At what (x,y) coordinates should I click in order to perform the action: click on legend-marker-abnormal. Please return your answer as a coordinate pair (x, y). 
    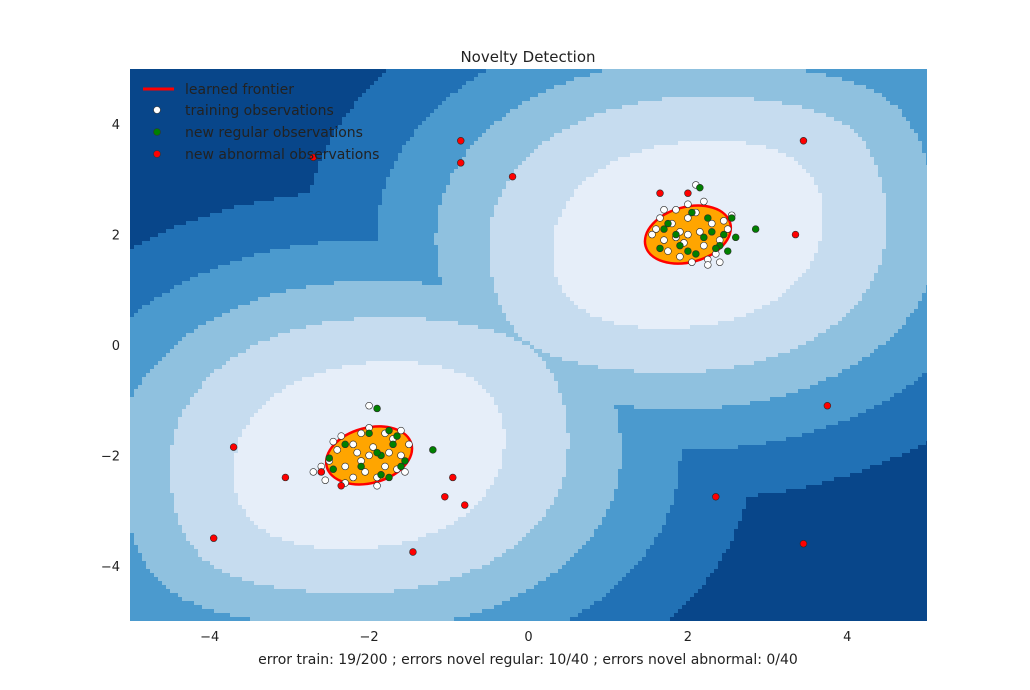
    Looking at the image, I should click on (157, 154).